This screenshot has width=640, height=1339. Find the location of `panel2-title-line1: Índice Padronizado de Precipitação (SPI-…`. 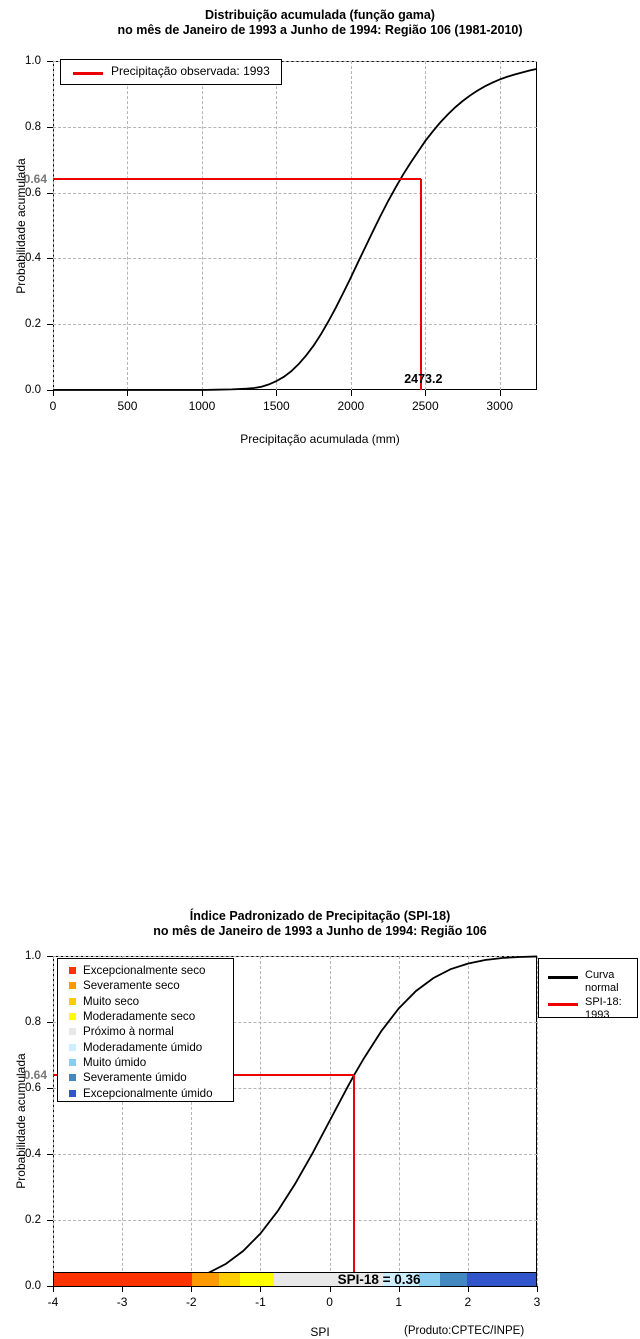

panel2-title-line1: Índice Padronizado de Precipitação (SPI-… is located at coordinates (320, 916).